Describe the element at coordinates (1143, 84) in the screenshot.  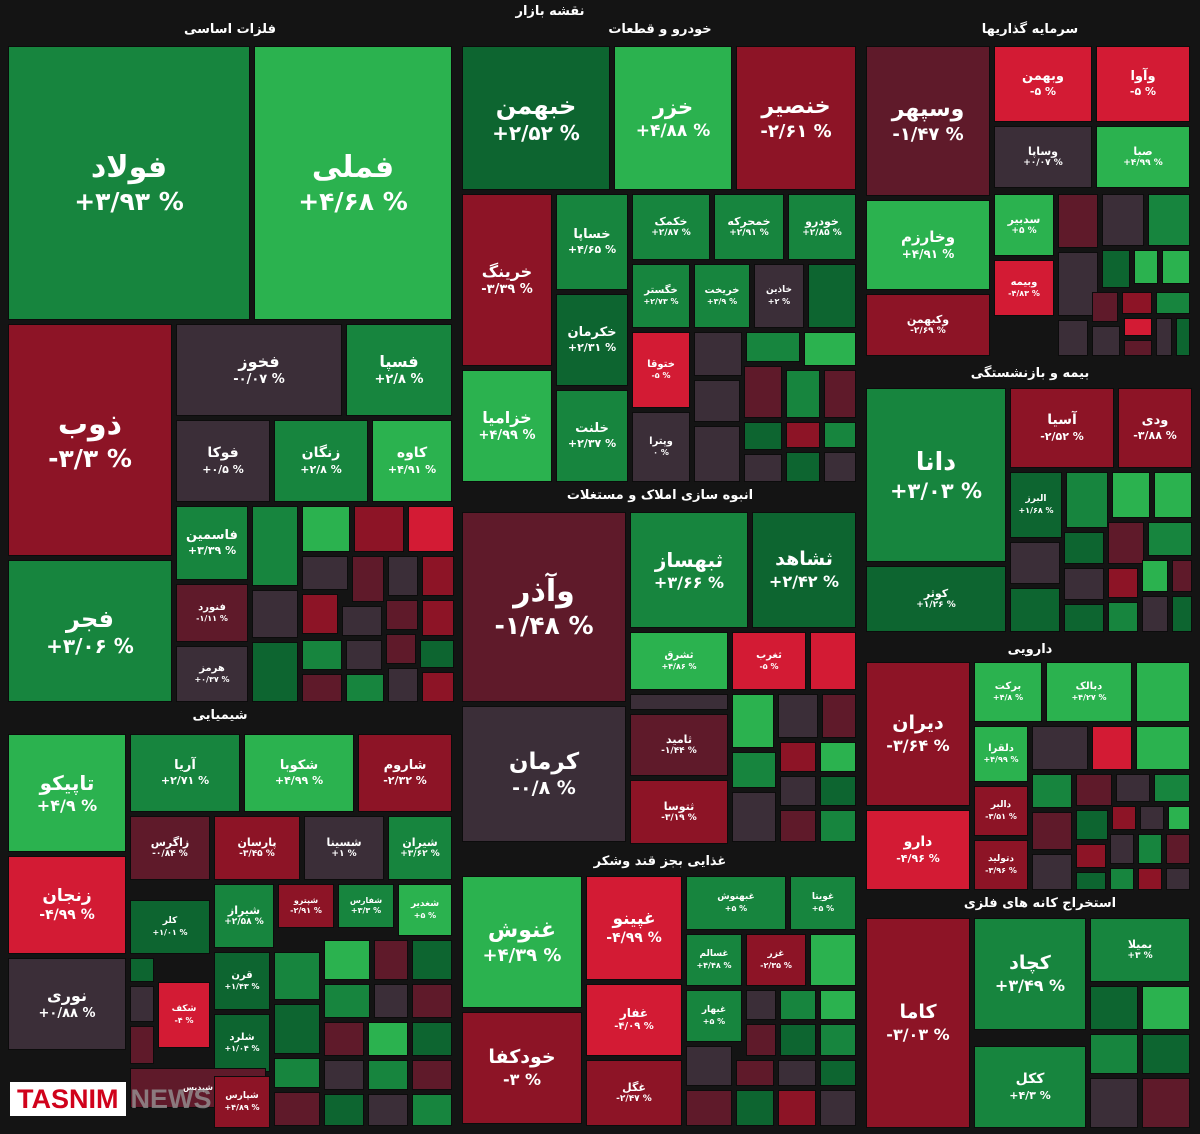
I see `treemap-tile: وآوا -۵ %` at that location.